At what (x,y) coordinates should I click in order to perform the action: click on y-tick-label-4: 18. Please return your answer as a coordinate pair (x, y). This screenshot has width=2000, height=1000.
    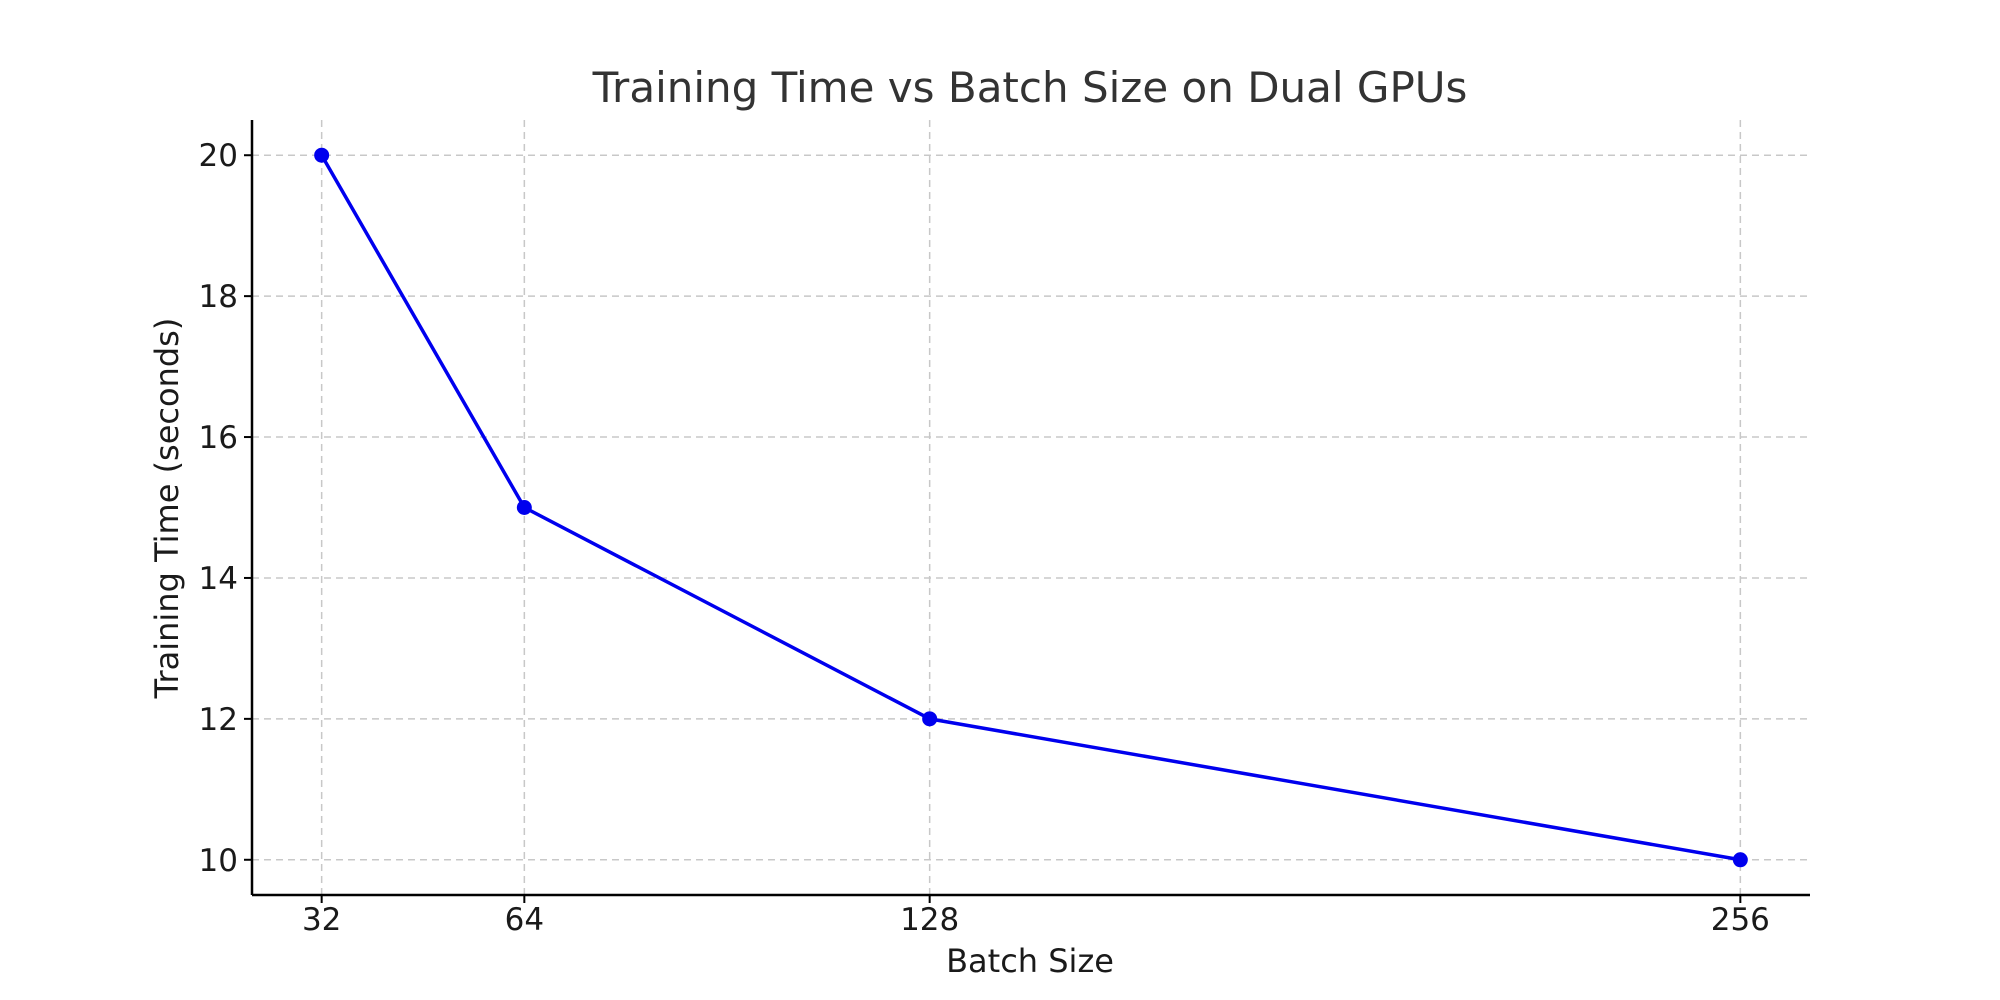
    Looking at the image, I should click on (218, 297).